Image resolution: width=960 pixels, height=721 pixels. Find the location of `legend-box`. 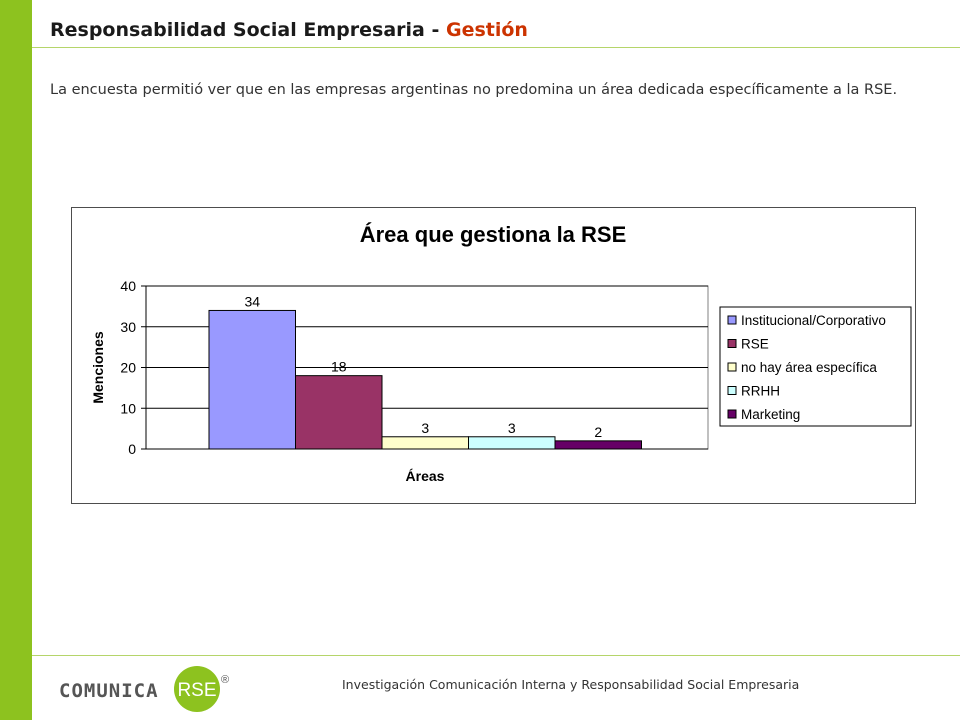

legend-box is located at coordinates (815, 366).